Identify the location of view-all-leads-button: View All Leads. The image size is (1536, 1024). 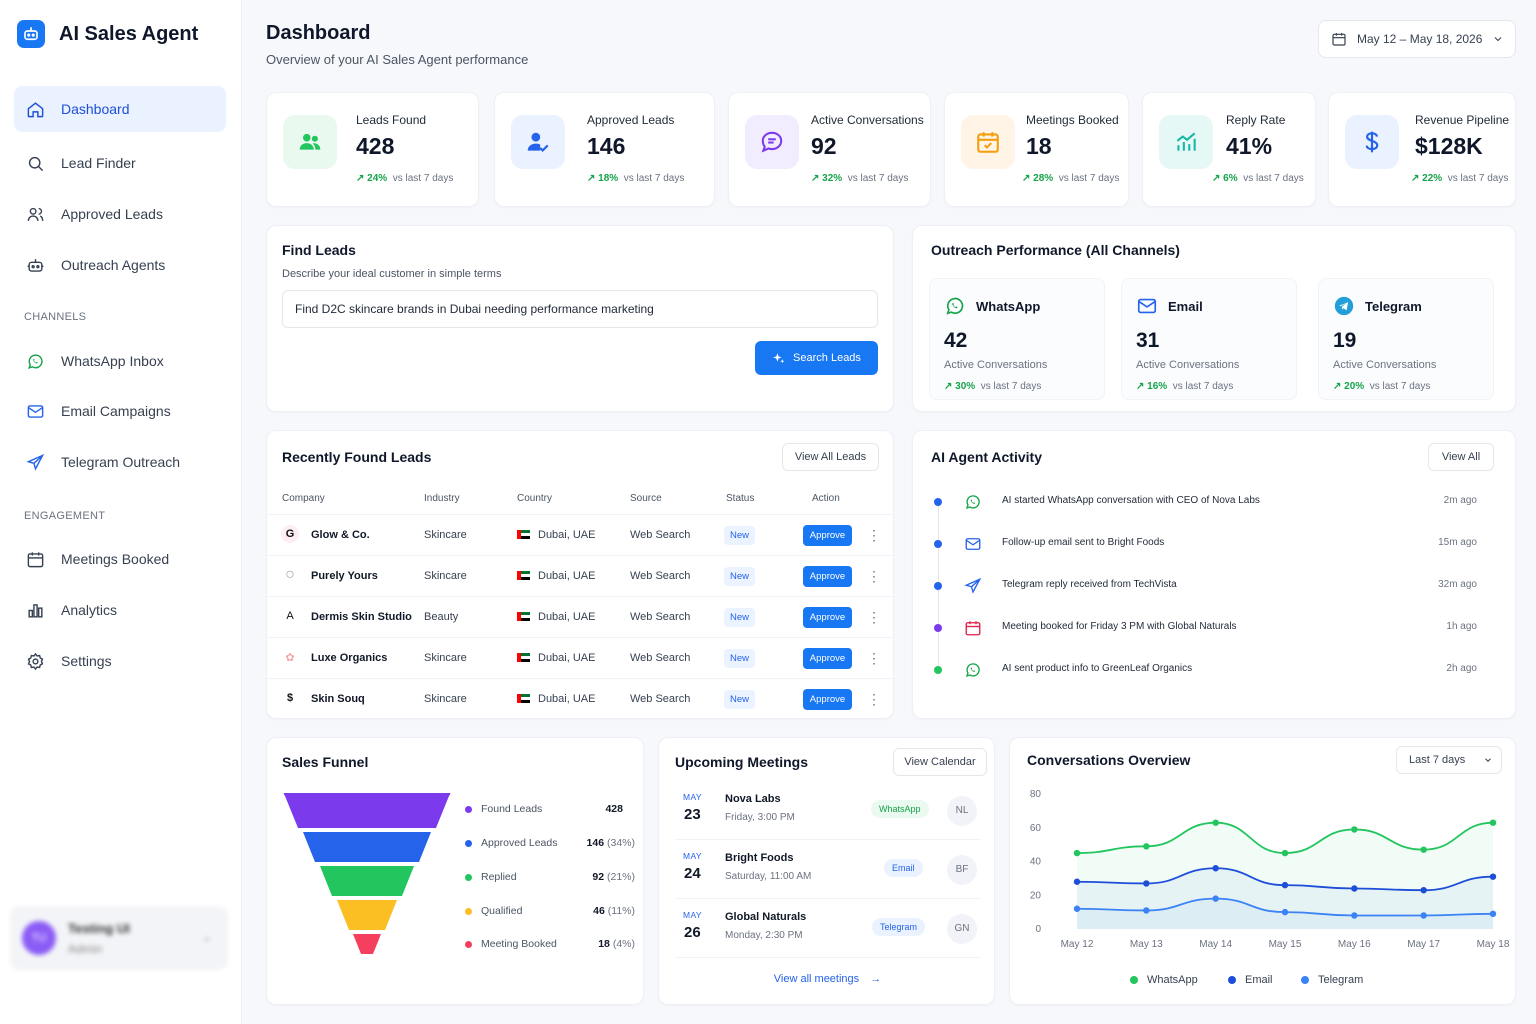
(830, 457).